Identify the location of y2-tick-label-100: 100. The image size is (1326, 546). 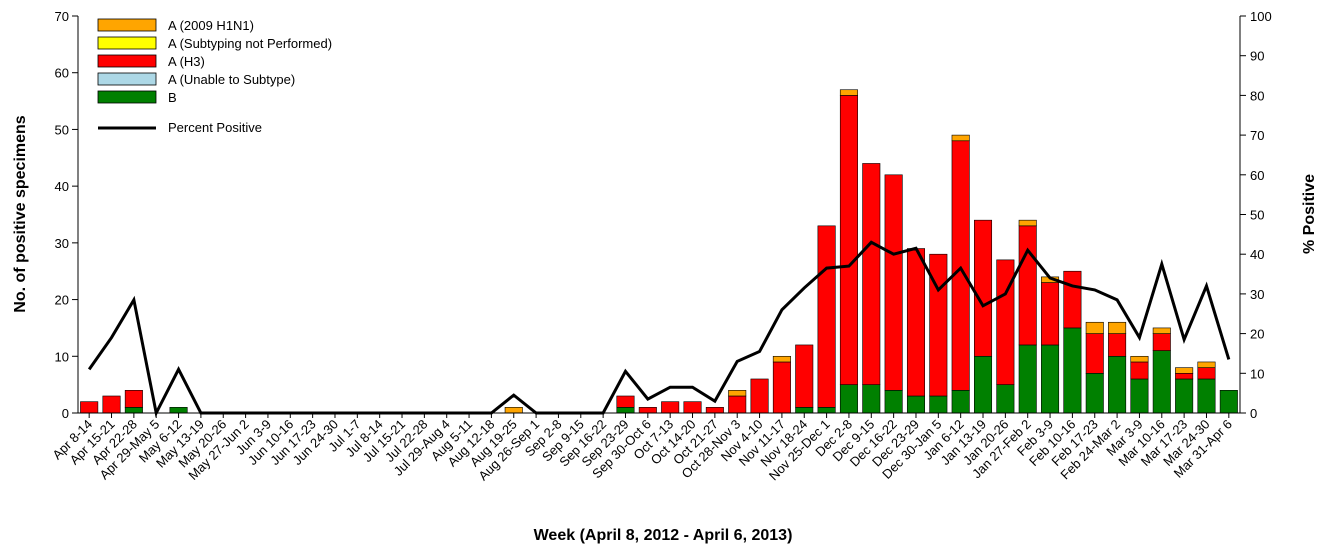
(1261, 16).